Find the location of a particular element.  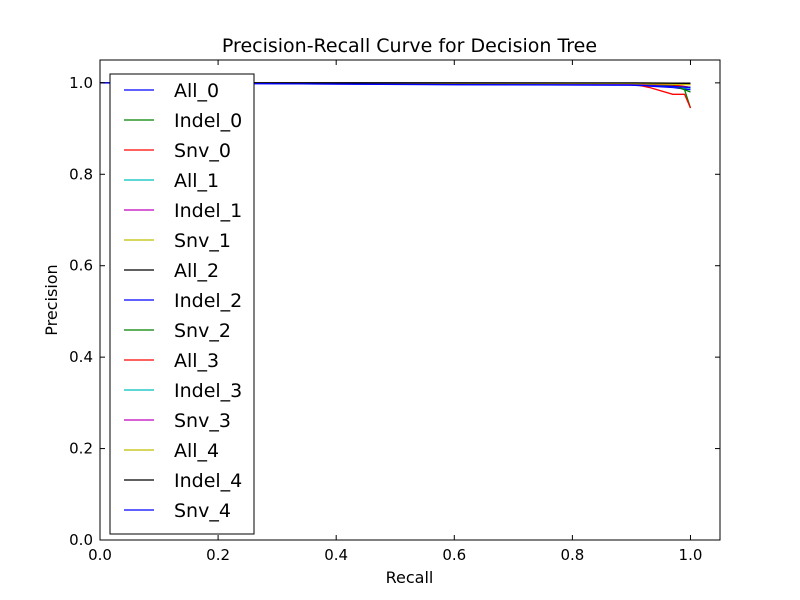

legend-label: All_0 is located at coordinates (196, 91).